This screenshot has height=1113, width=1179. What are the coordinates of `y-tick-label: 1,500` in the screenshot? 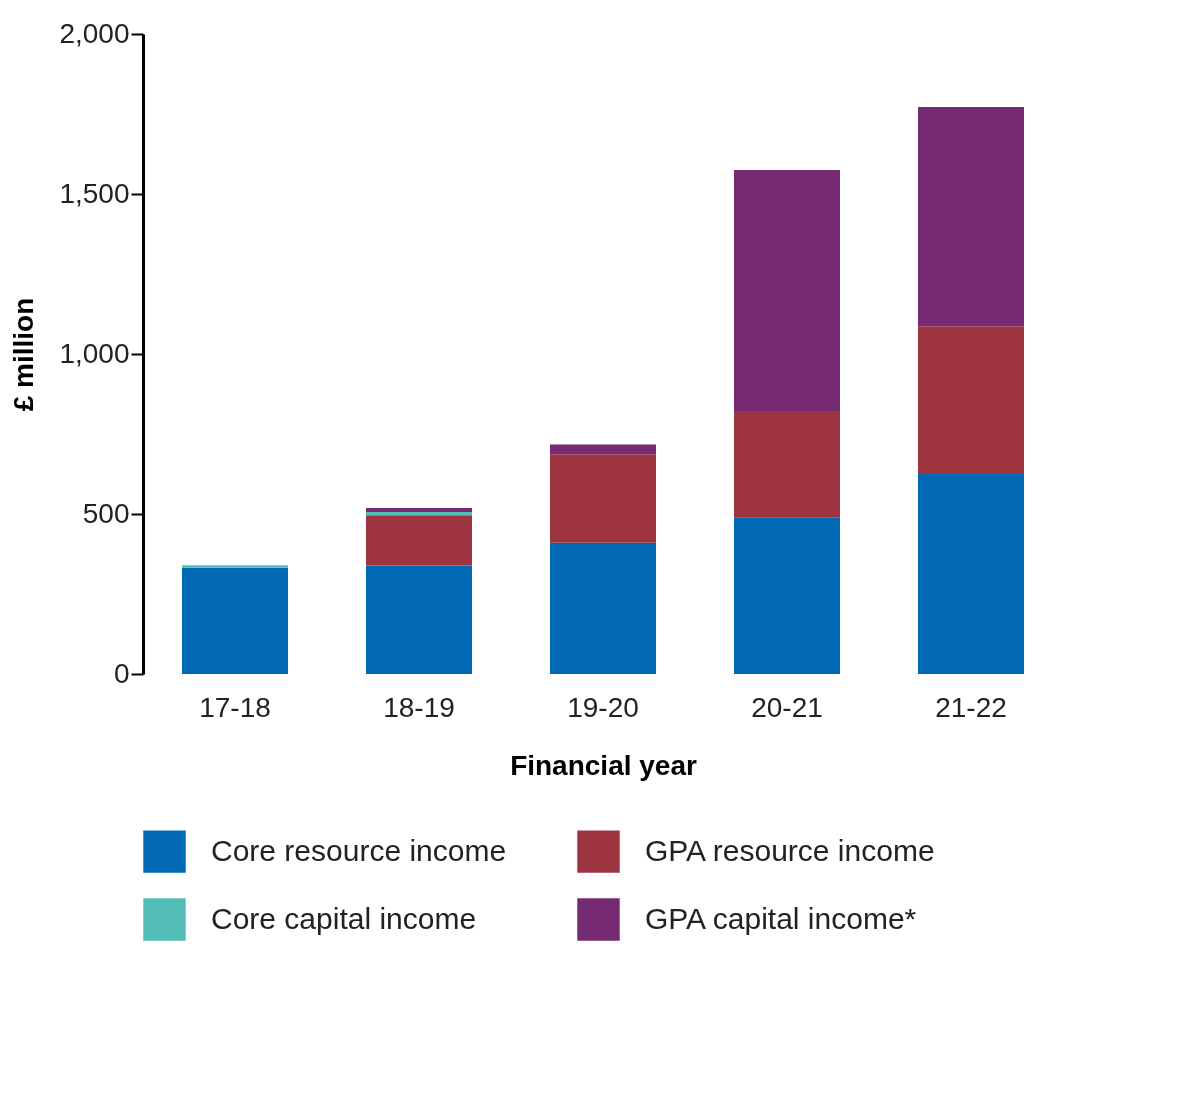 It's located at (94, 193).